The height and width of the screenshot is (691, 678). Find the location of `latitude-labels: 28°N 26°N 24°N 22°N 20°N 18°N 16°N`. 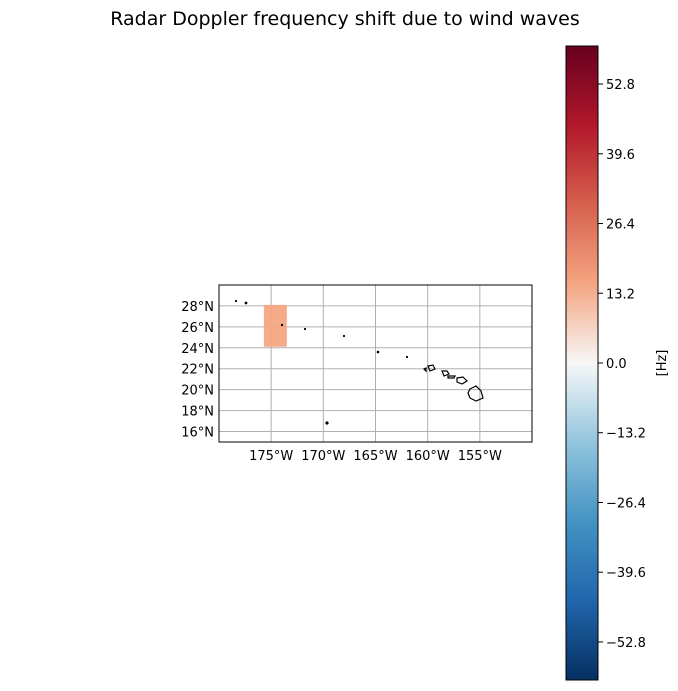

latitude-labels: 28°N 26°N 24°N 22°N 20°N 18°N 16°N is located at coordinates (197, 370).